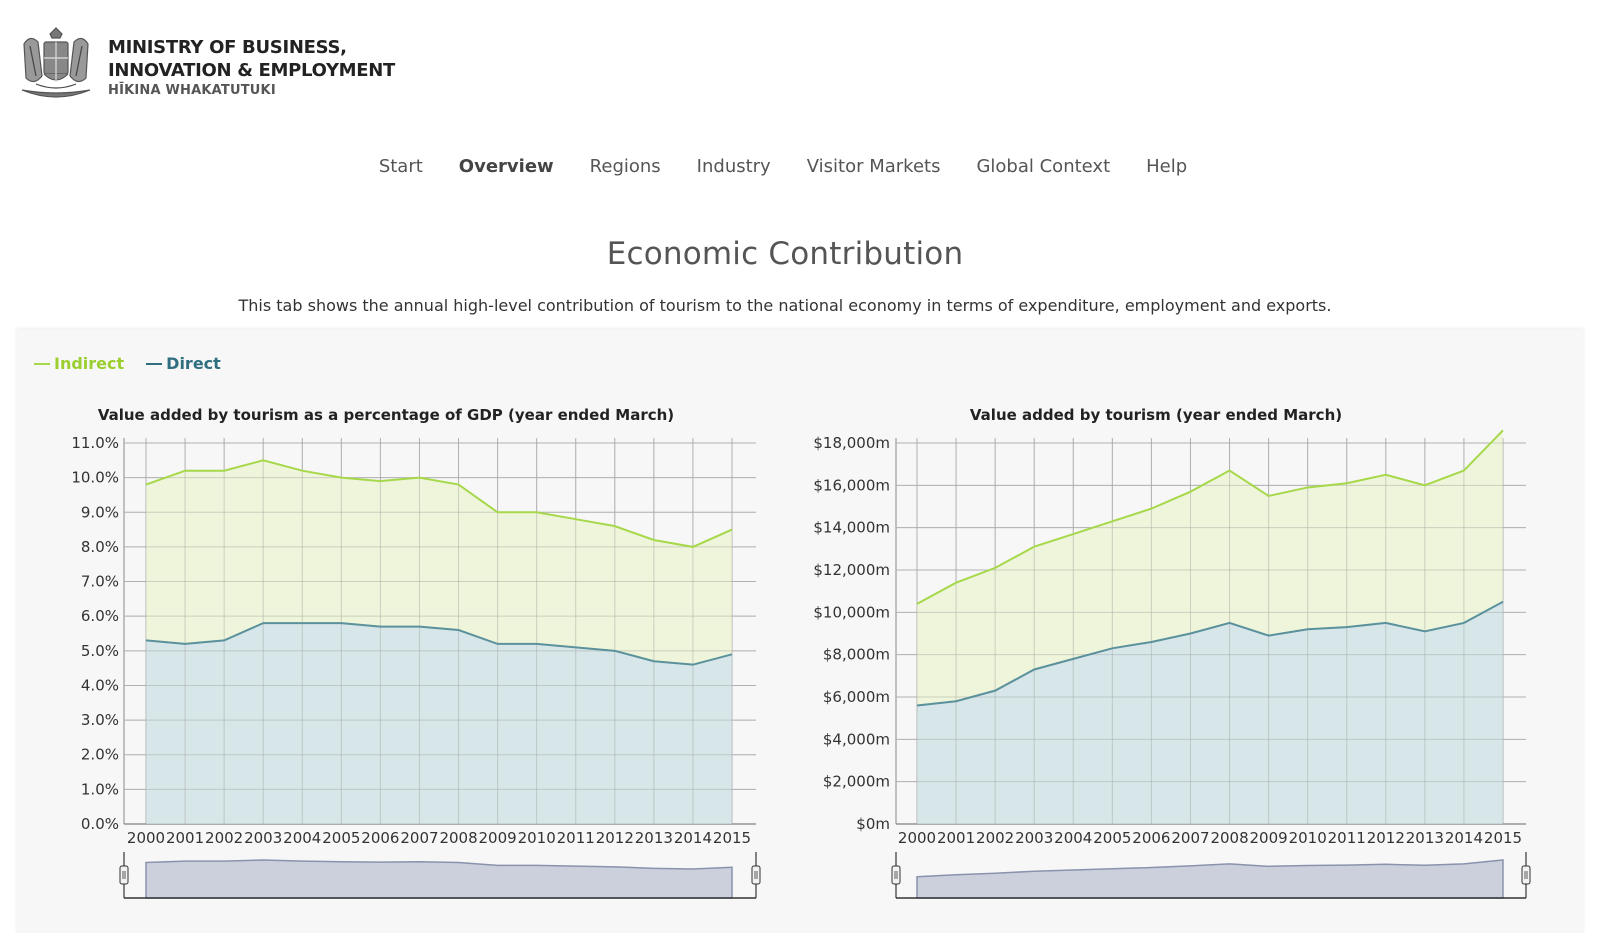 This screenshot has height=933, width=1600. I want to click on nav-item-start: Start, so click(400, 166).